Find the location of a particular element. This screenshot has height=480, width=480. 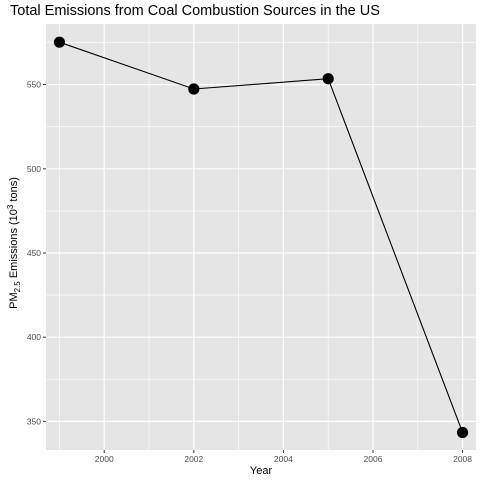

x-tick-label: 2000 is located at coordinates (104, 459).